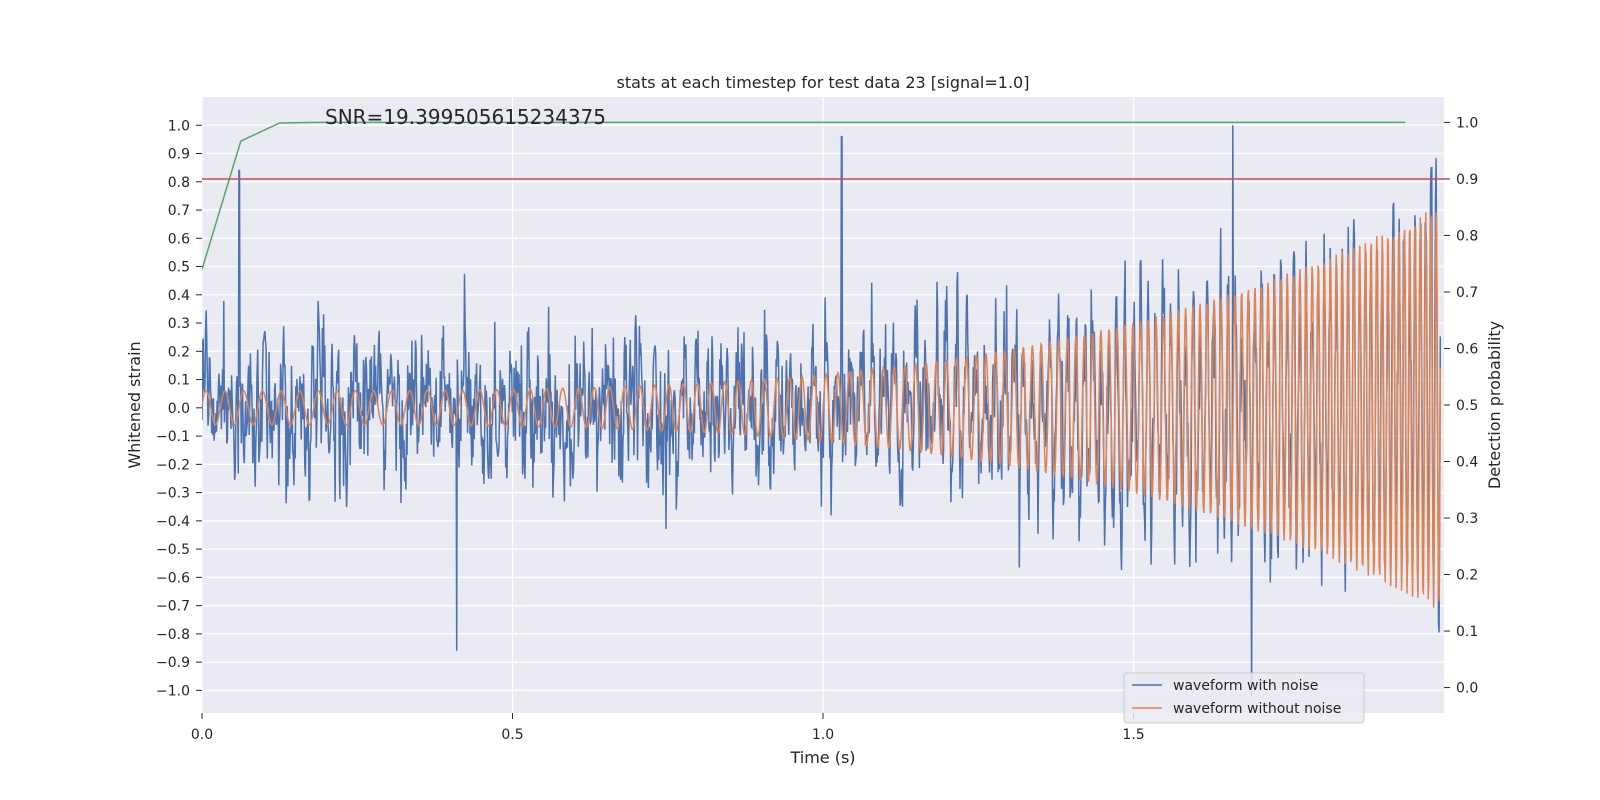 The height and width of the screenshot is (800, 1600). Describe the element at coordinates (173, 437) in the screenshot. I see `y-tick-label: −0.1` at that location.